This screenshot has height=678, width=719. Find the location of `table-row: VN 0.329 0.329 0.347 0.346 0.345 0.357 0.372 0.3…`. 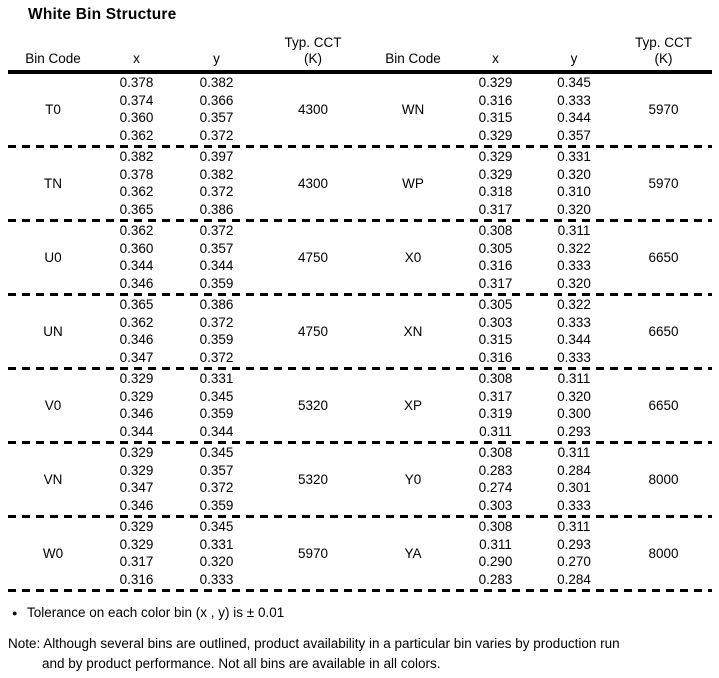

table-row: VN 0.329 0.329 0.347 0.346 0.345 0.357 0.372 0.3… is located at coordinates (360, 479).